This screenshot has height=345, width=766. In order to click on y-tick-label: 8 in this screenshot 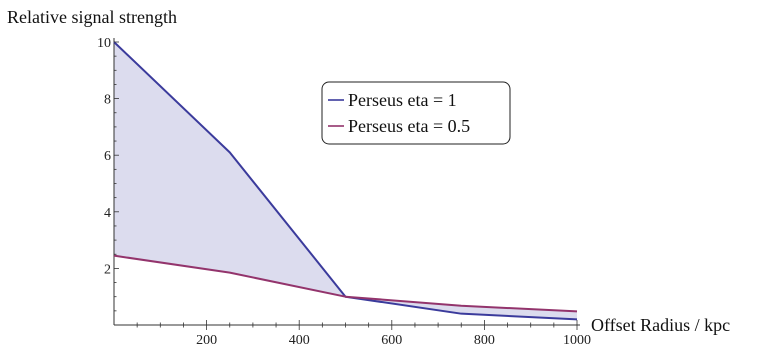, I will do `click(107, 100)`.